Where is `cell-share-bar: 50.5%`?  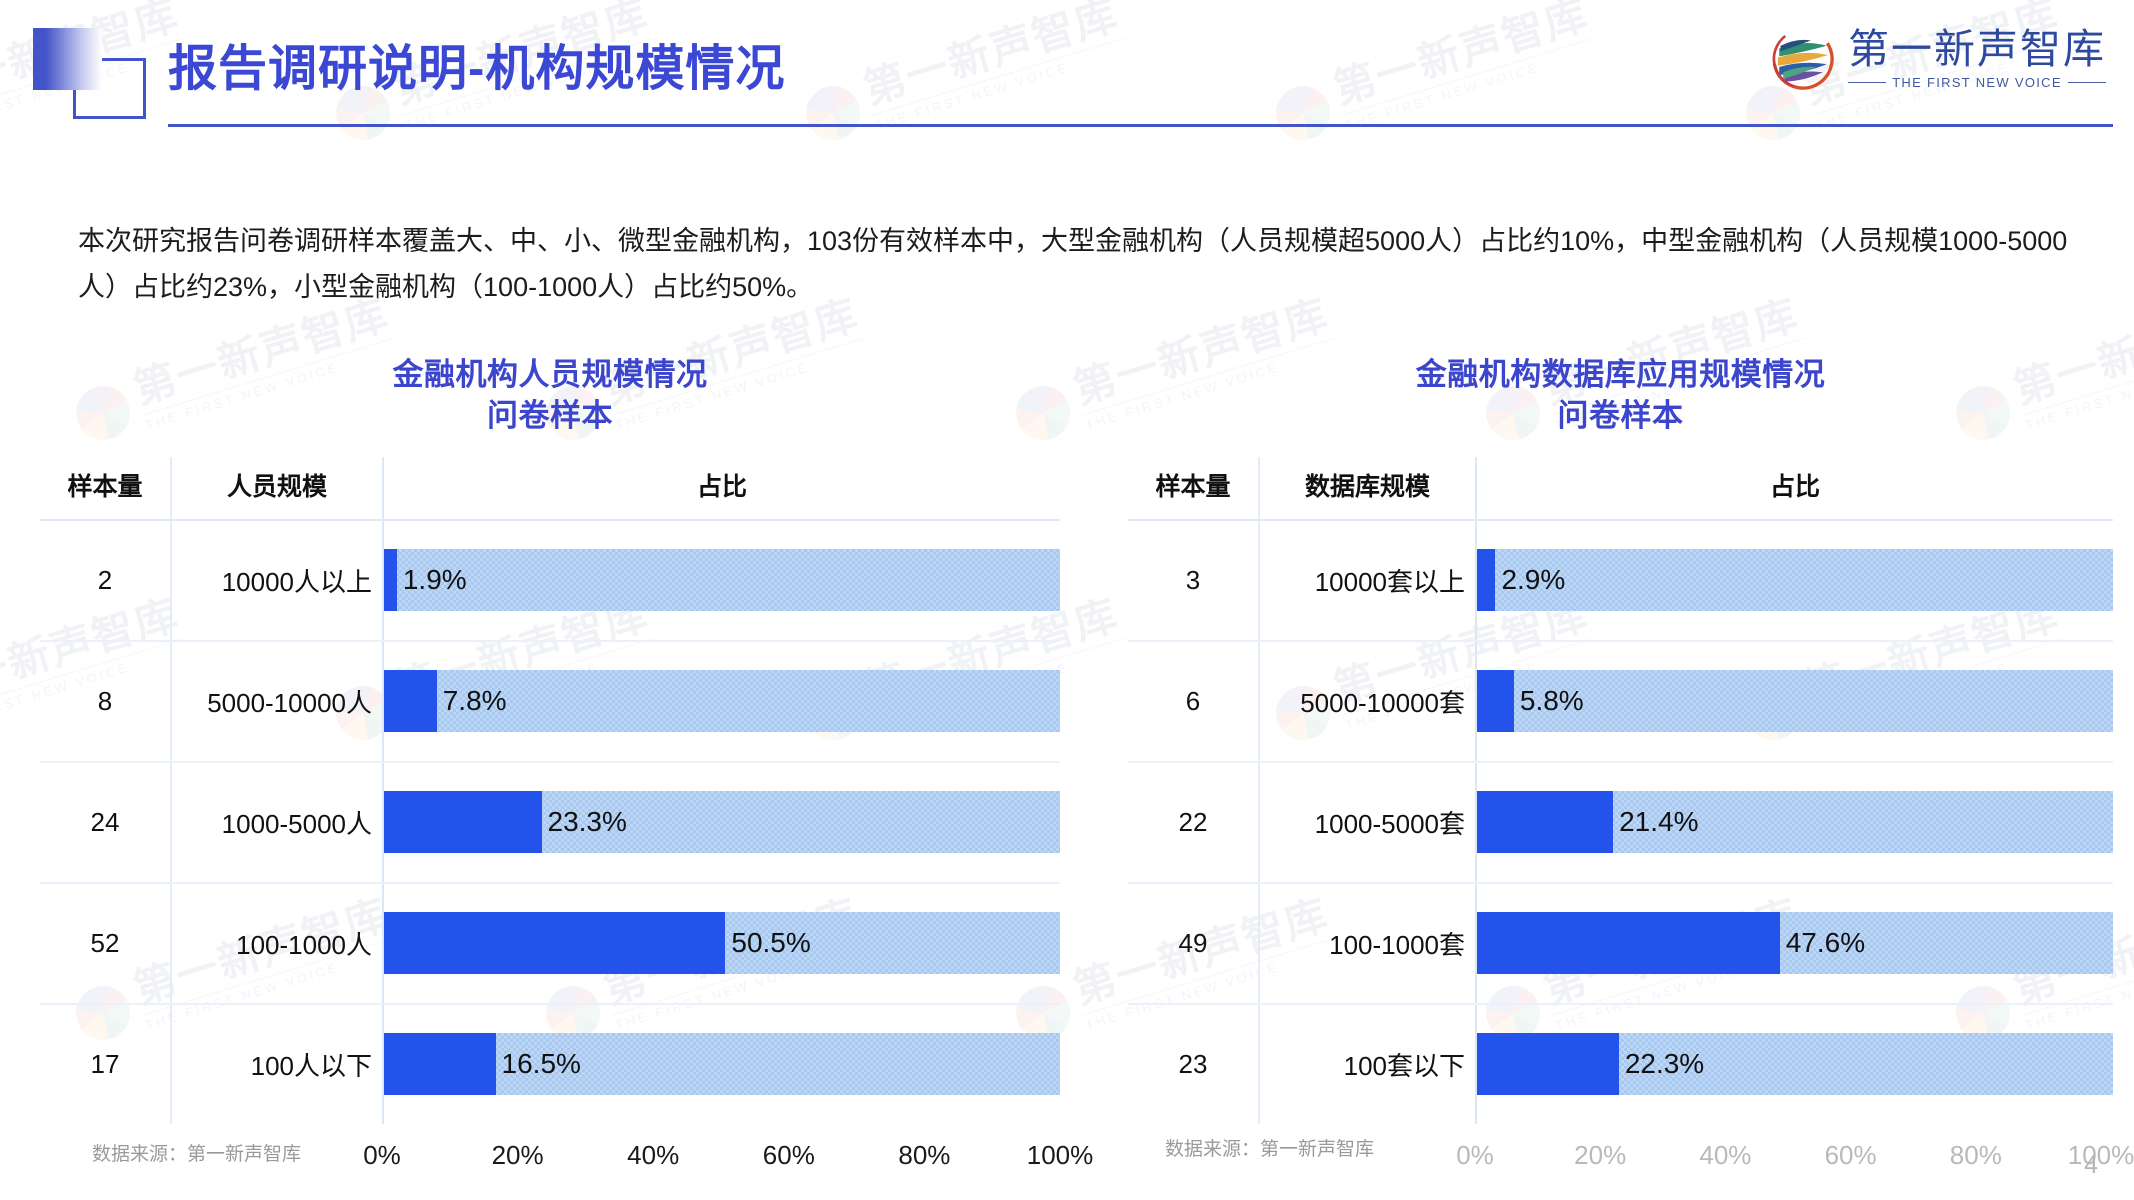
cell-share-bar: 50.5% is located at coordinates (721, 943).